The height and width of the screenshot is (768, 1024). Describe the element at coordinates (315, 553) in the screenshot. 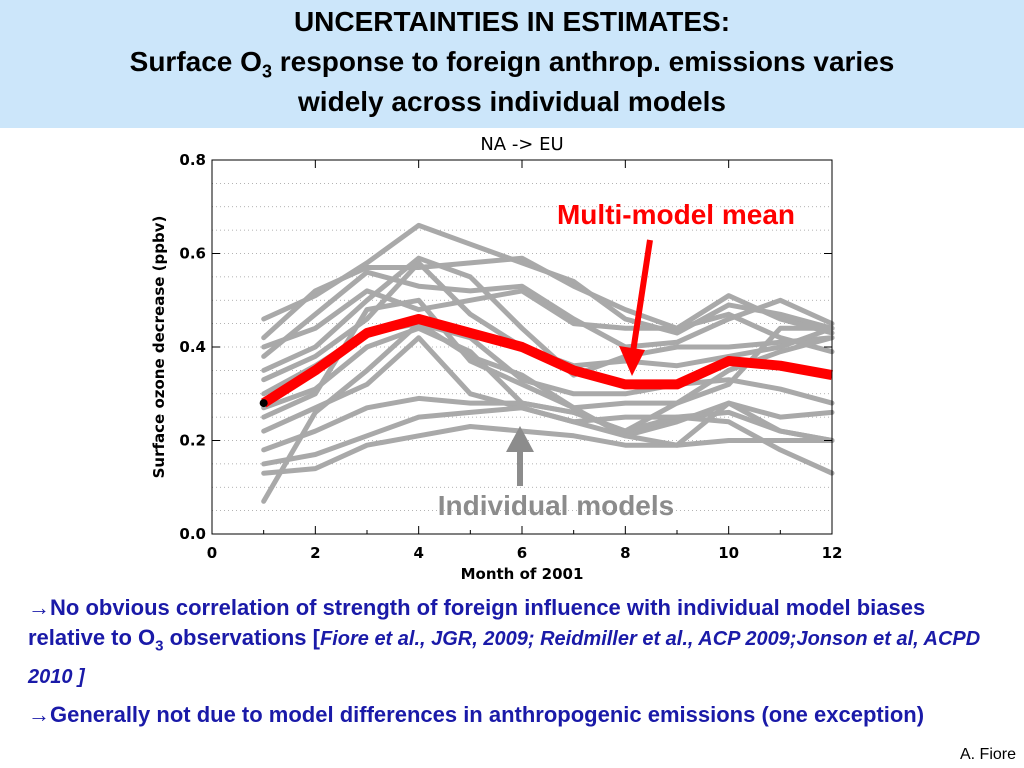

I see `x-tick-label: 2` at that location.